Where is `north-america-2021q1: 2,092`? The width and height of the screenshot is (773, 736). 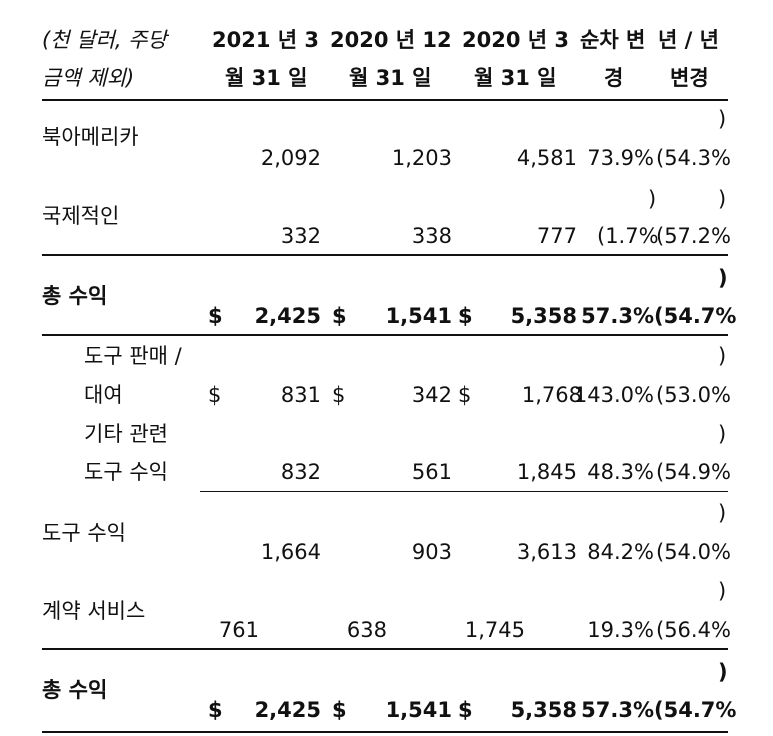 north-america-2021q1: 2,092 is located at coordinates (290, 158).